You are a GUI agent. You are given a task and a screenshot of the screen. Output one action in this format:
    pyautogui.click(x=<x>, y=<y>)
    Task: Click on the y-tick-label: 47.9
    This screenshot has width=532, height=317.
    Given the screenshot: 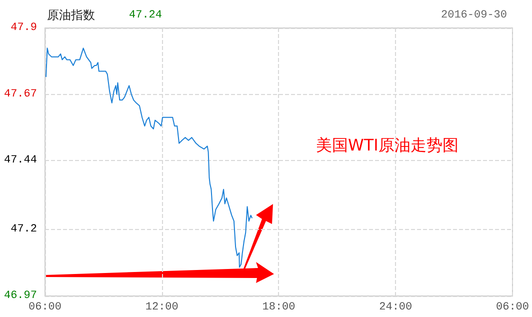 What is the action you would take?
    pyautogui.click(x=23, y=28)
    